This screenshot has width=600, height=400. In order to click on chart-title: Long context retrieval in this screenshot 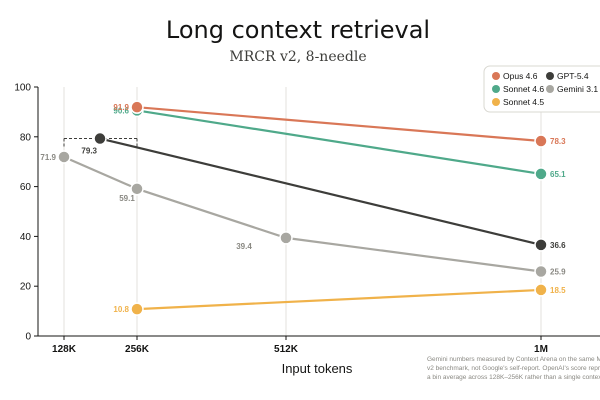, I will do `click(298, 30)`.